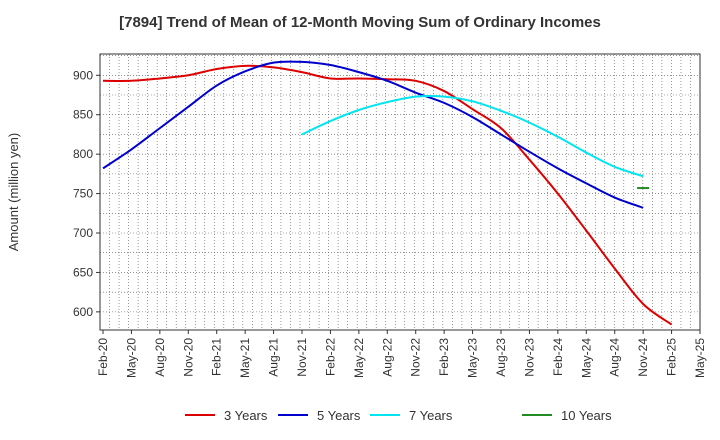  I want to click on x-tick-label: Aug-21, so click(274, 357).